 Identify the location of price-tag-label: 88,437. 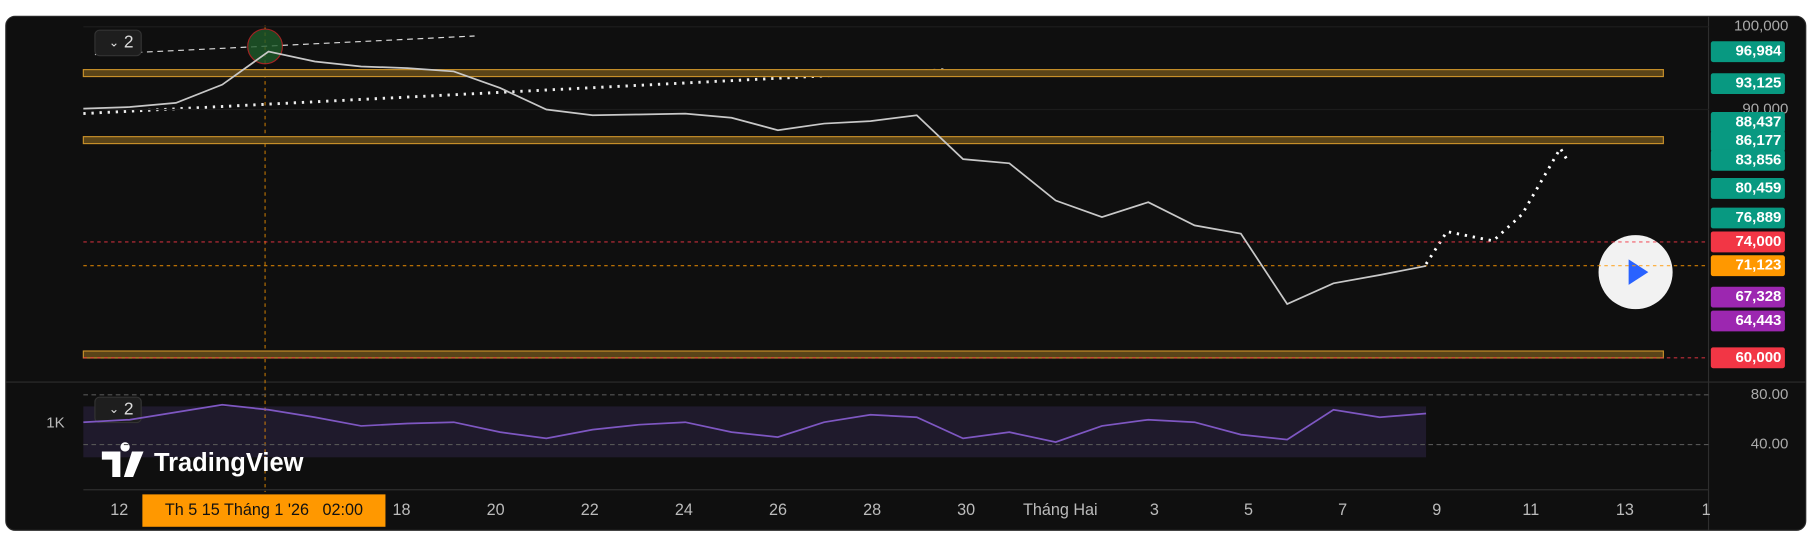
(1758, 121).